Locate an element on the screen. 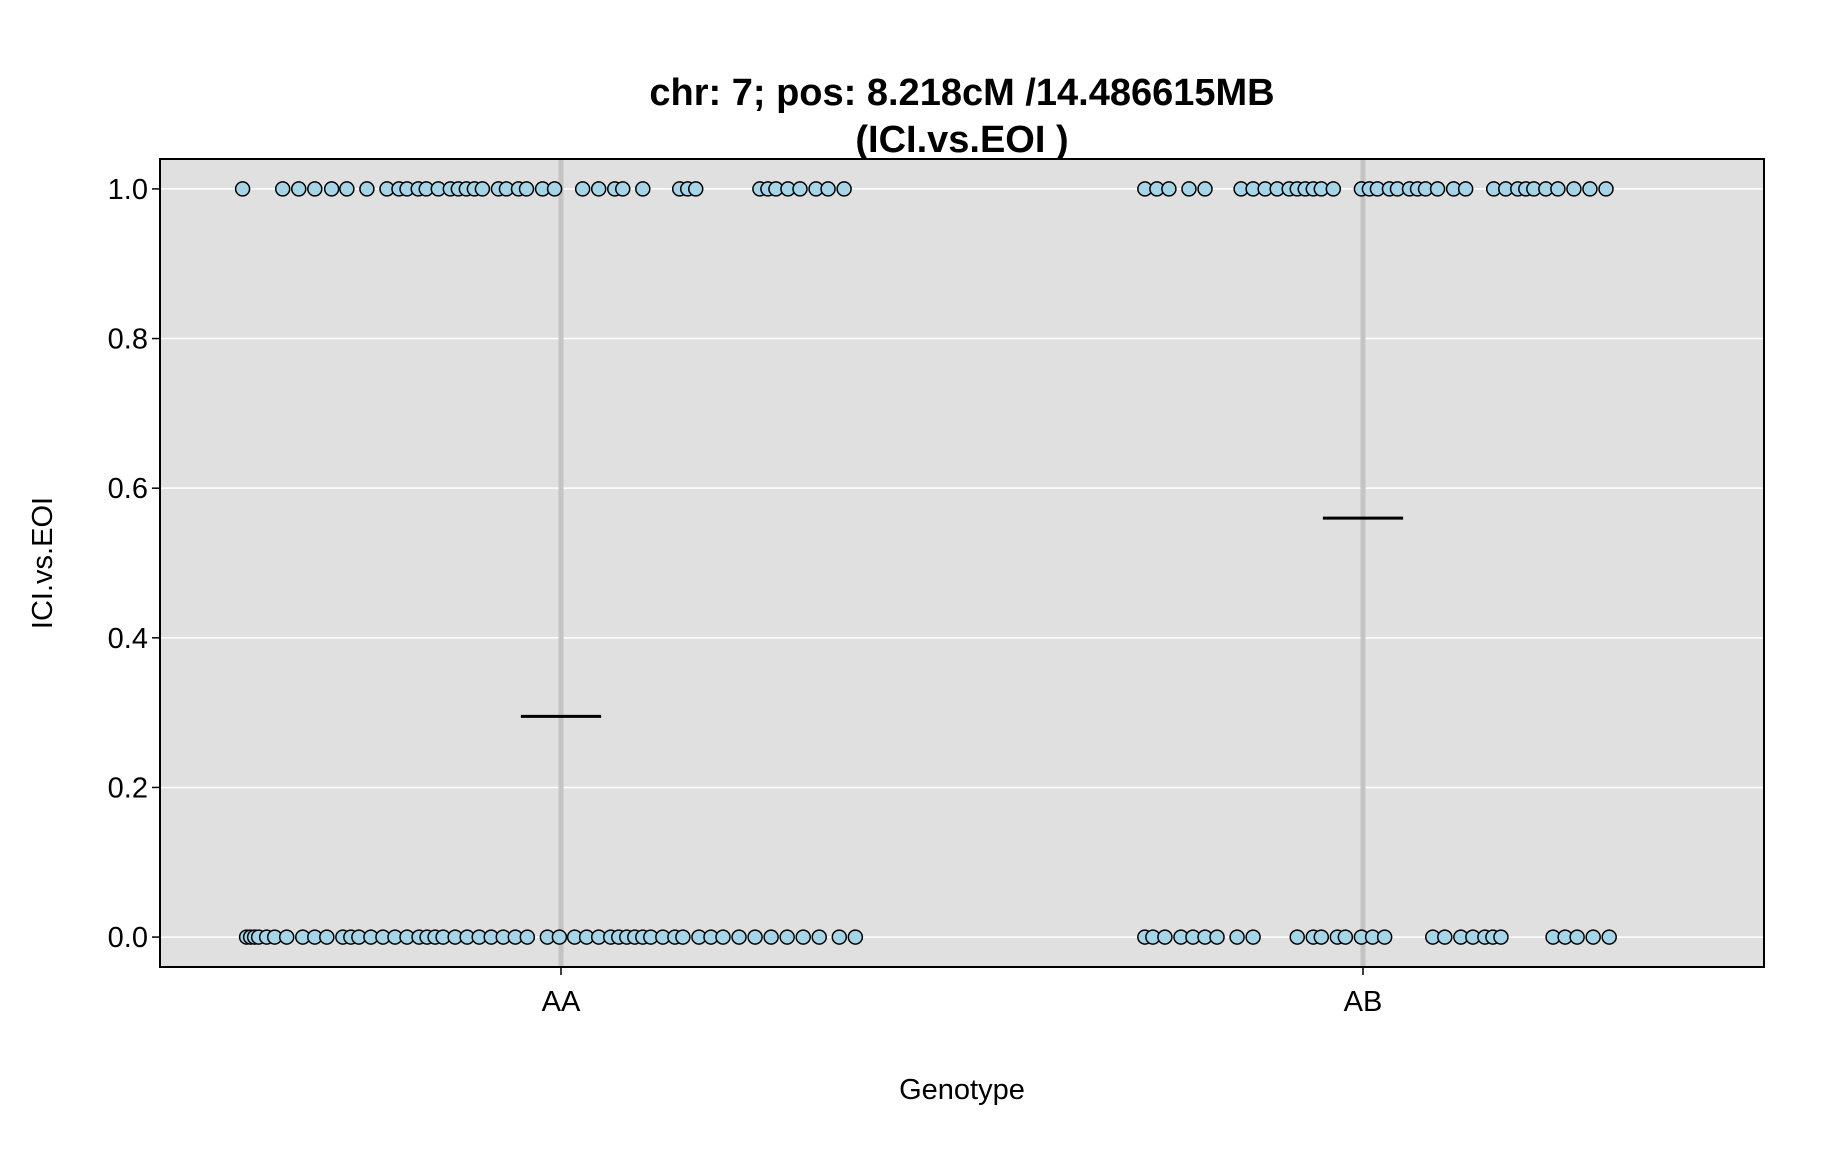 The height and width of the screenshot is (1152, 1824). chart-subtitle: (ICI.vs.EOI ) is located at coordinates (961, 140).